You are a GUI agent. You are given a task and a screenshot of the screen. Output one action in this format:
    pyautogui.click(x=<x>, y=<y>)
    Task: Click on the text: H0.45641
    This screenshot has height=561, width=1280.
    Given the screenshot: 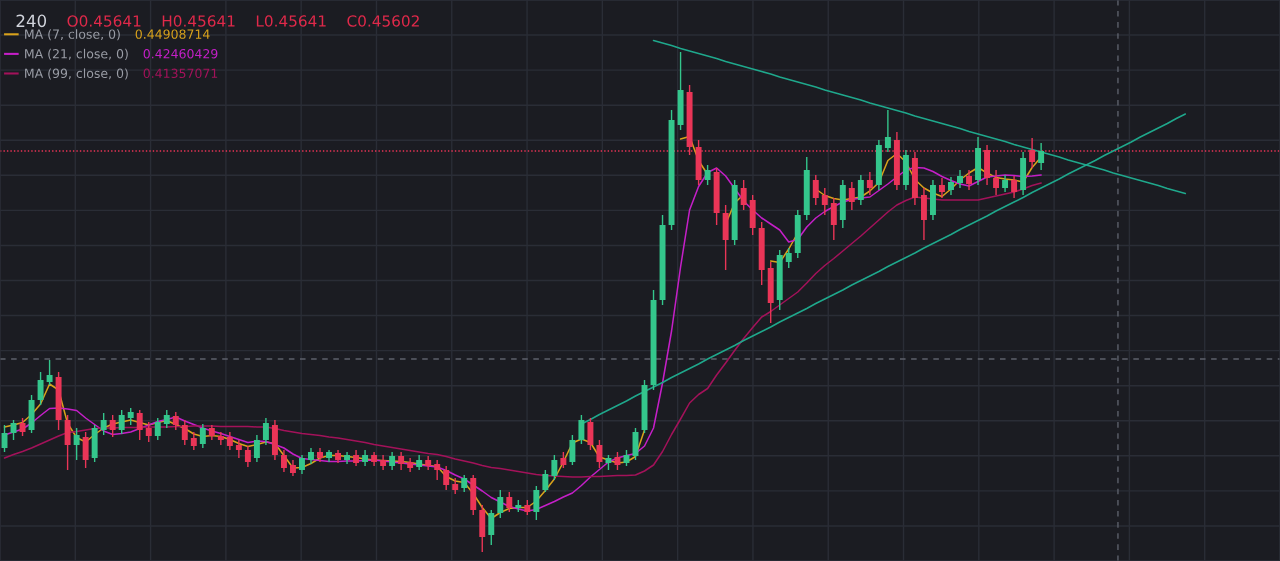 What is the action you would take?
    pyautogui.click(x=198, y=21)
    